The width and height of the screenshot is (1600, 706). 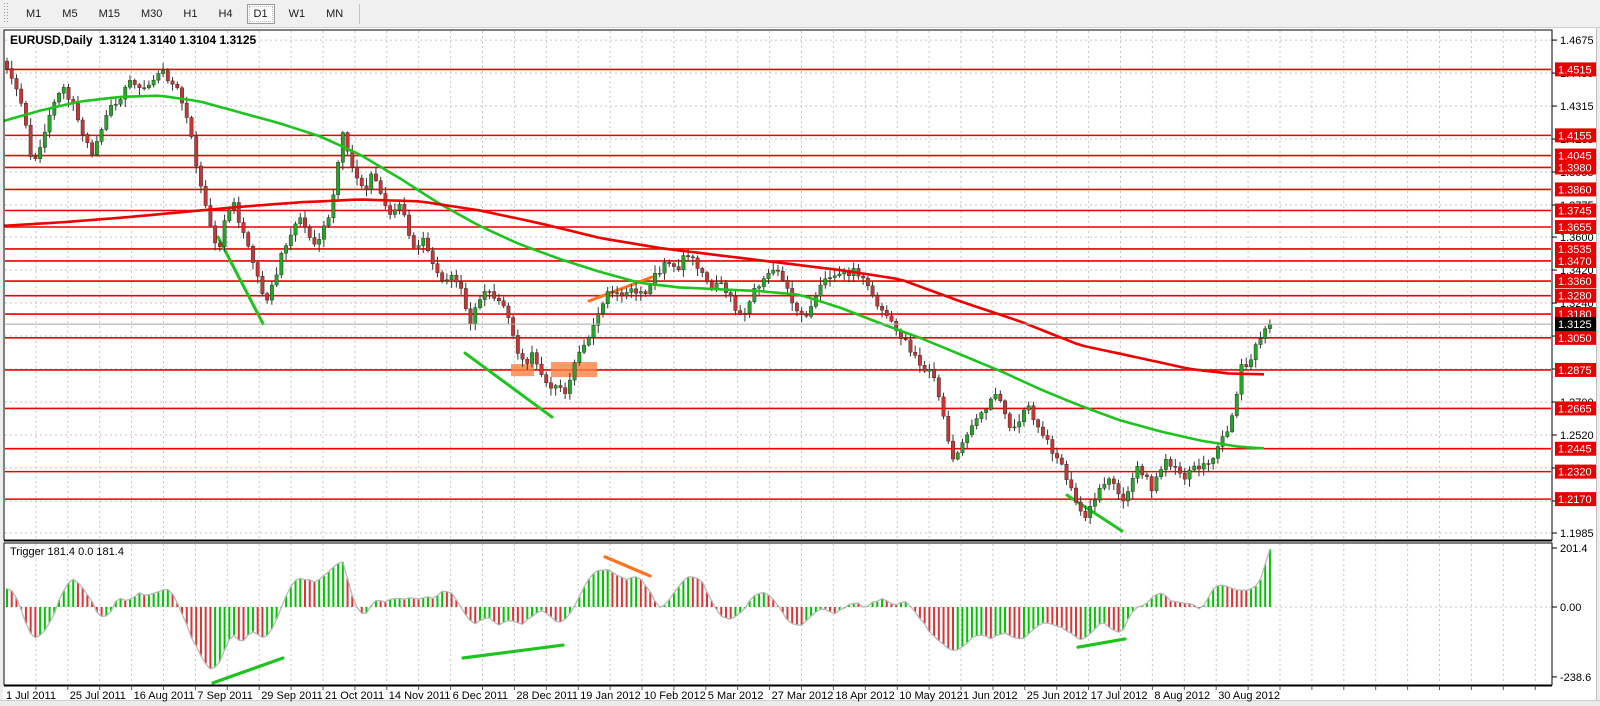 I want to click on timeframe-toolbar: M1 M5 M15 M30 H1 H4 D1 W1 MN, so click(x=800, y=14).